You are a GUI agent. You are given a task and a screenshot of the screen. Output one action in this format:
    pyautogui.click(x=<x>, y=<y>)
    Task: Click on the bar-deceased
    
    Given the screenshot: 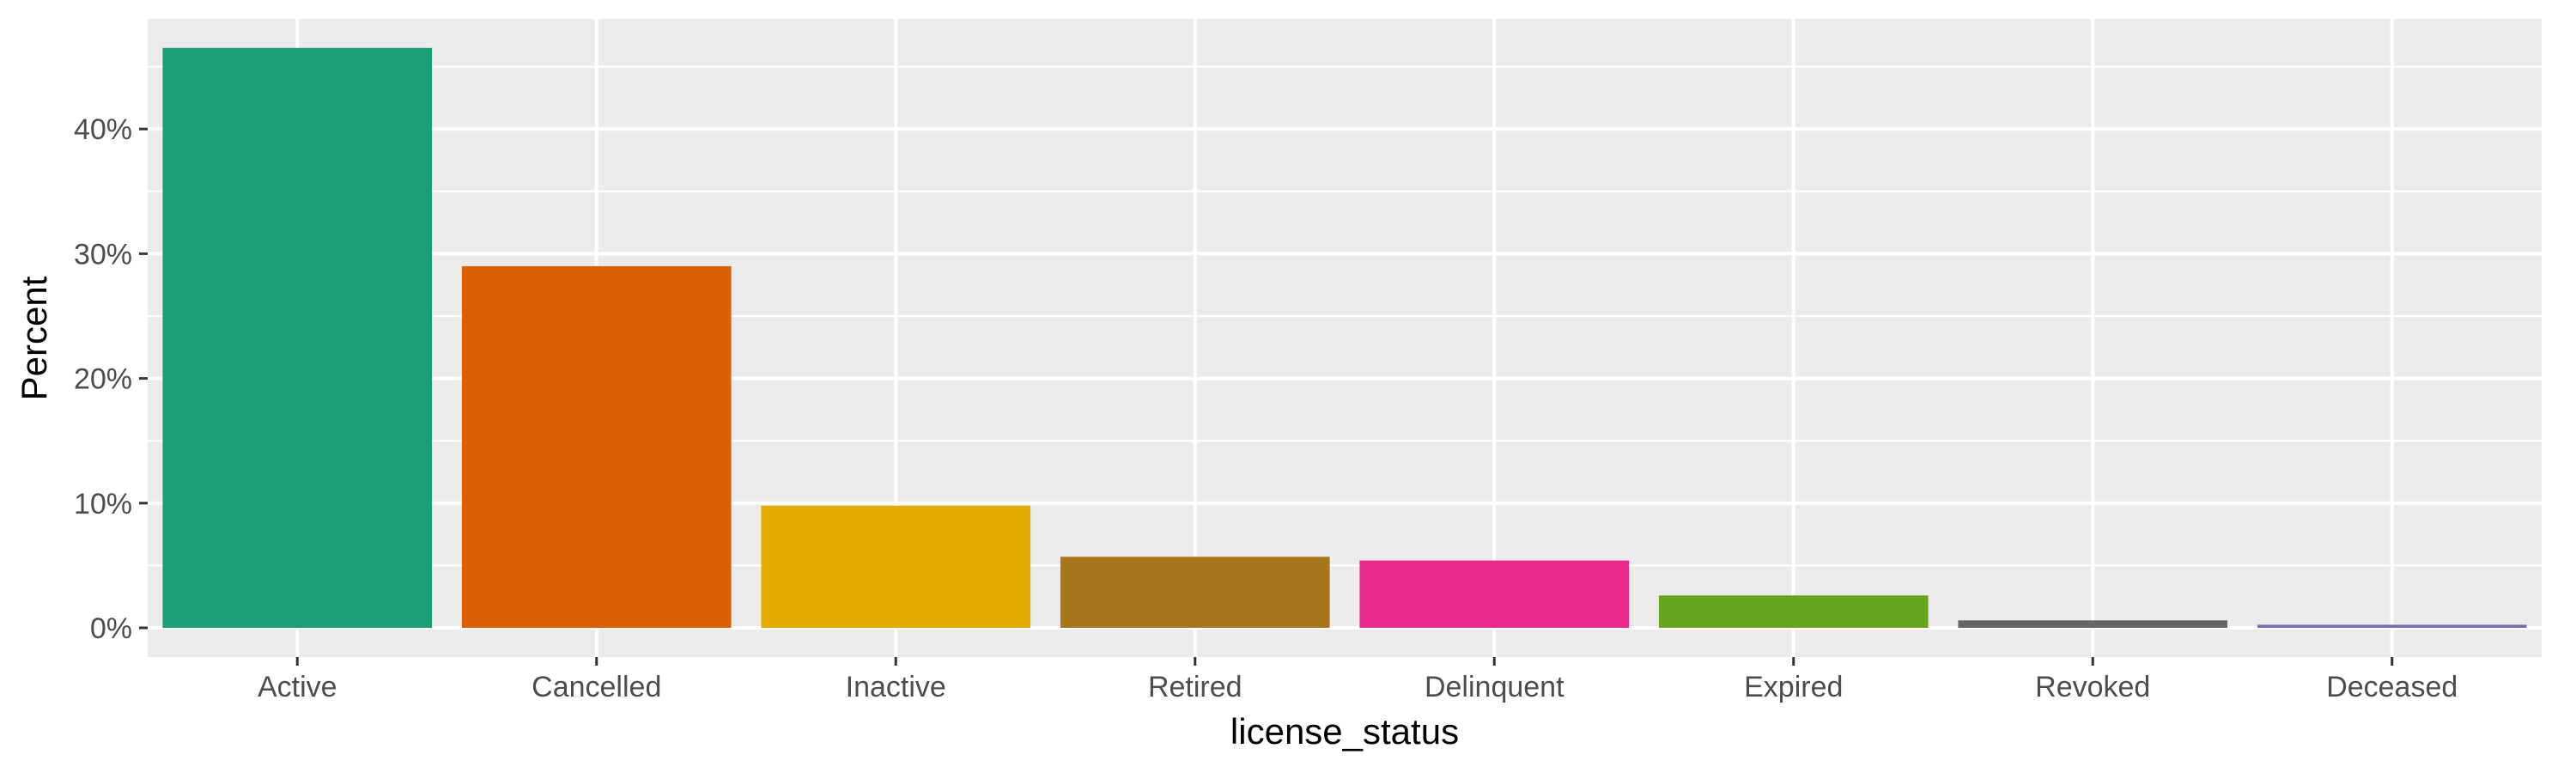 What is the action you would take?
    pyautogui.click(x=2392, y=626)
    